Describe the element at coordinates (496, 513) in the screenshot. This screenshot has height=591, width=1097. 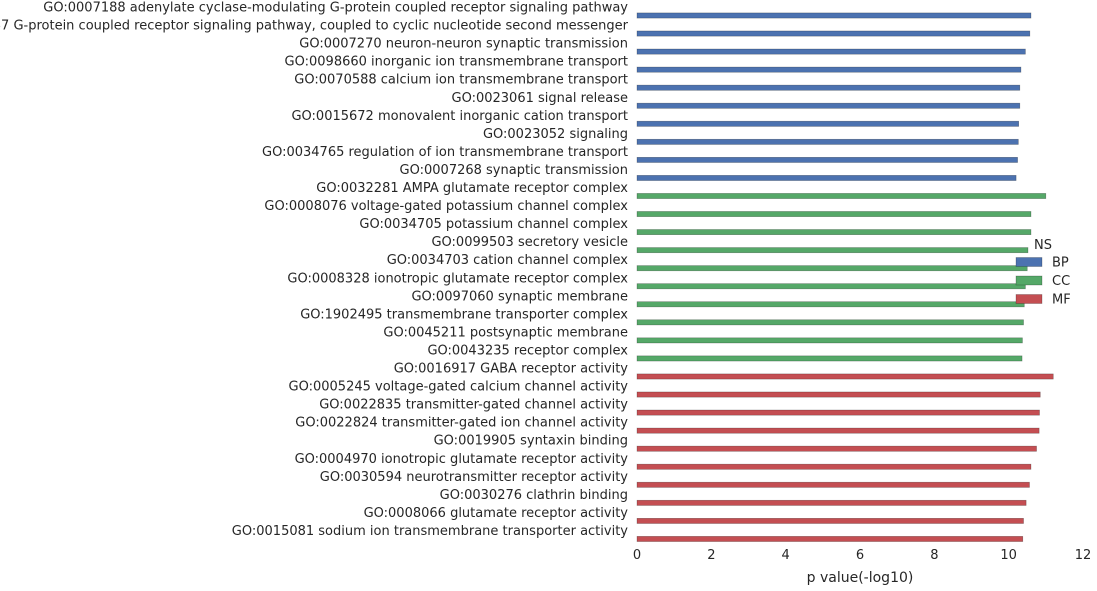
I see `category-label: GO:0008066 glutamate receptor activity` at that location.